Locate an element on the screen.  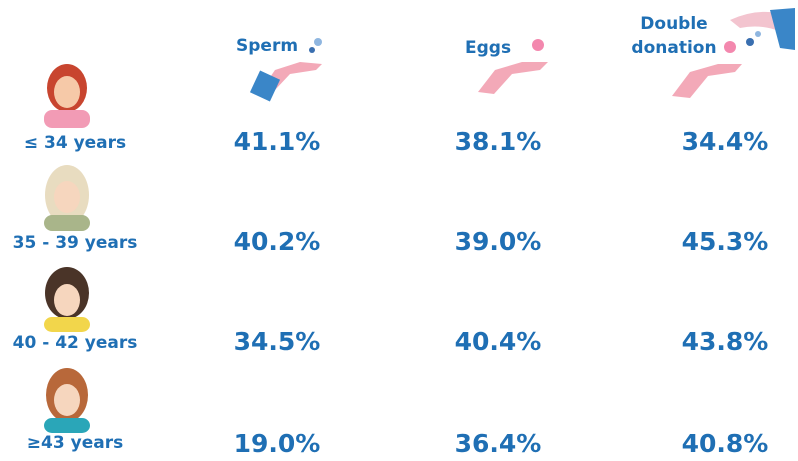
cell-value: 41.1% is located at coordinates (277, 141).